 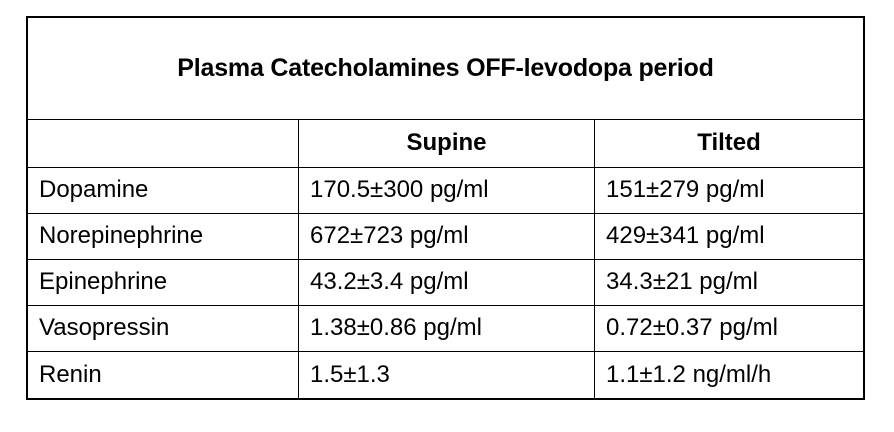 I want to click on value-norepinephrine-tilted: 429±341 pg/ml, so click(x=728, y=237).